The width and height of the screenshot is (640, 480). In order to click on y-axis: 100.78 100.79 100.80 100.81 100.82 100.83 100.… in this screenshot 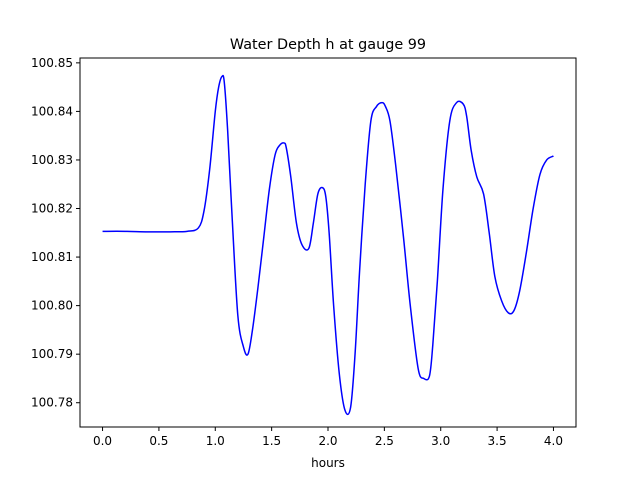, I will do `click(55, 233)`.